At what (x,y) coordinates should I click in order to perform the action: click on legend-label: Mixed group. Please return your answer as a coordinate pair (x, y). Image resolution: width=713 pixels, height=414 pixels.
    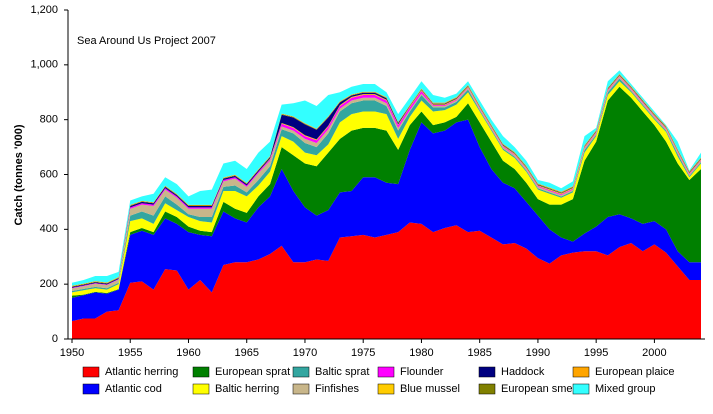
    Looking at the image, I should click on (625, 389).